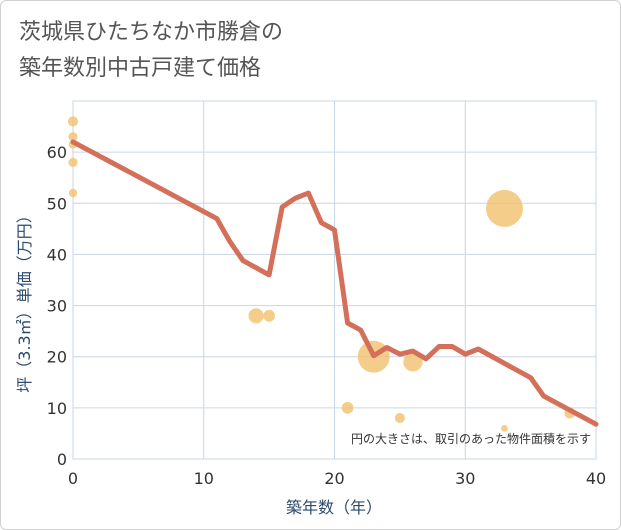 Image resolution: width=621 pixels, height=530 pixels. I want to click on x-axis-title: 築年数（年）, so click(334, 507).